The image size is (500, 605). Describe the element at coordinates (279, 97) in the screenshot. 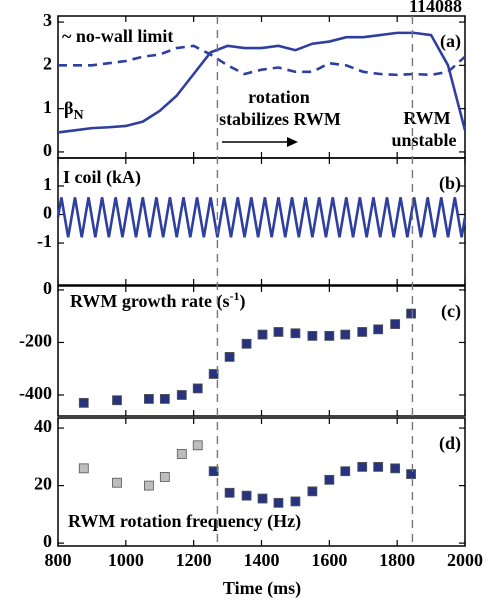

I see `annotation: rotation` at that location.